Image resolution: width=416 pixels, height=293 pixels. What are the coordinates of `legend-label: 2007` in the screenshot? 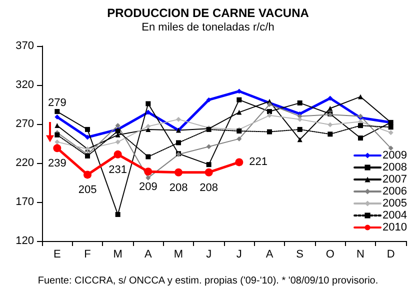 It's located at (395, 180).